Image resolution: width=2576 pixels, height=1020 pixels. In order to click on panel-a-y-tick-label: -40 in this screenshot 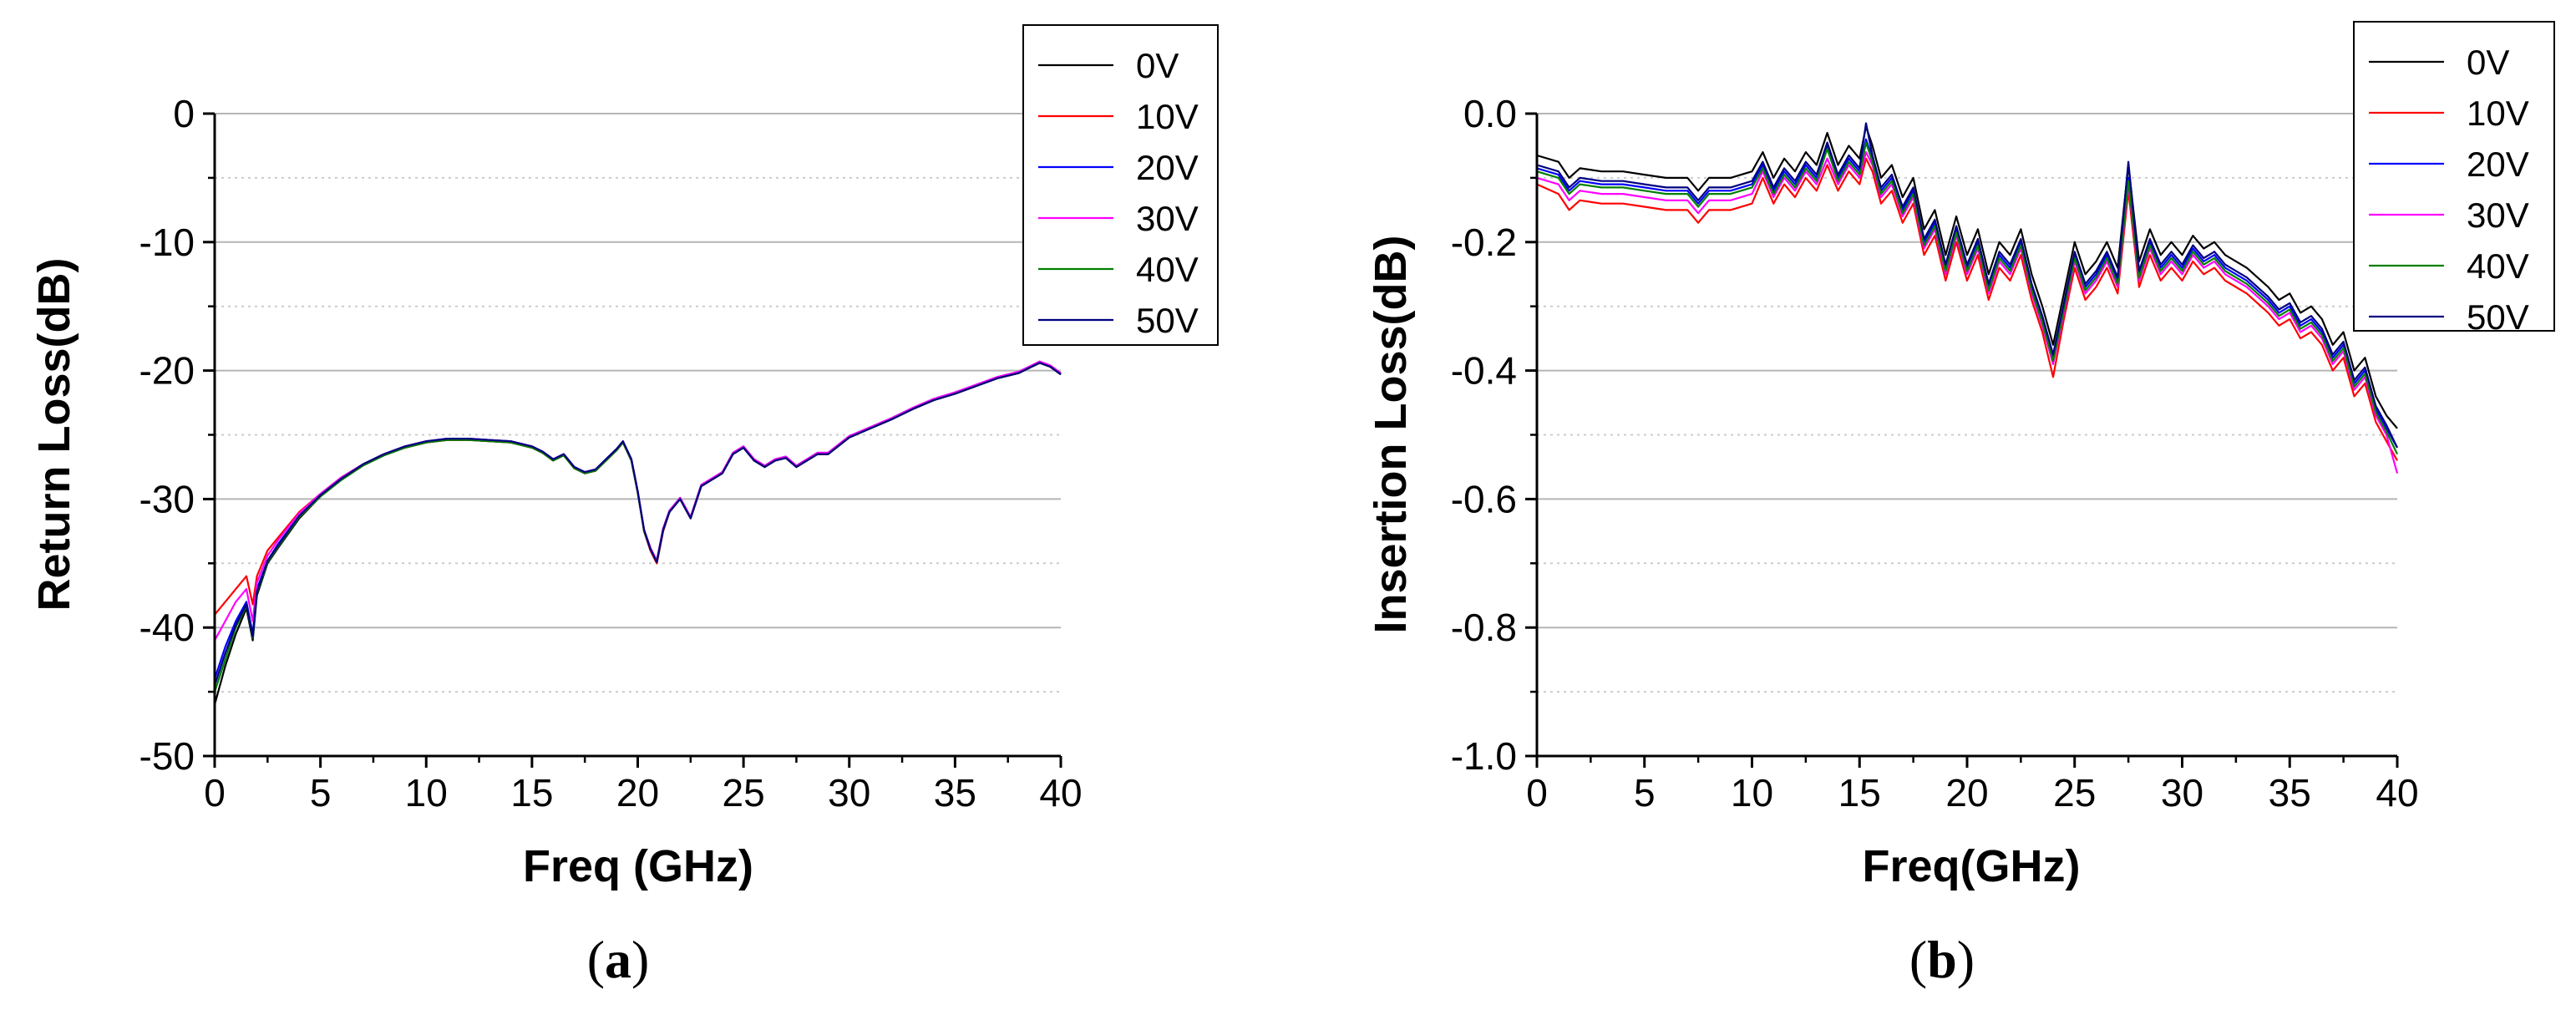, I will do `click(167, 627)`.